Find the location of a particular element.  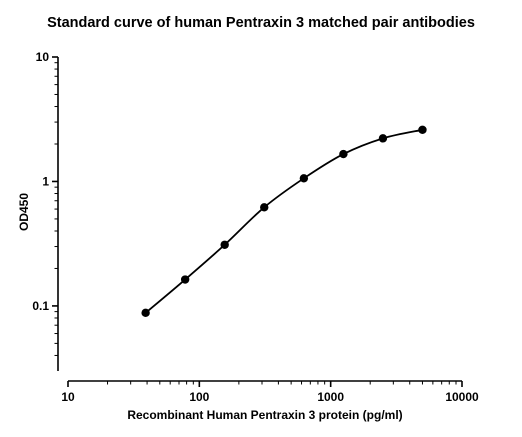

y-tick-label: 10 is located at coordinates (43, 57).